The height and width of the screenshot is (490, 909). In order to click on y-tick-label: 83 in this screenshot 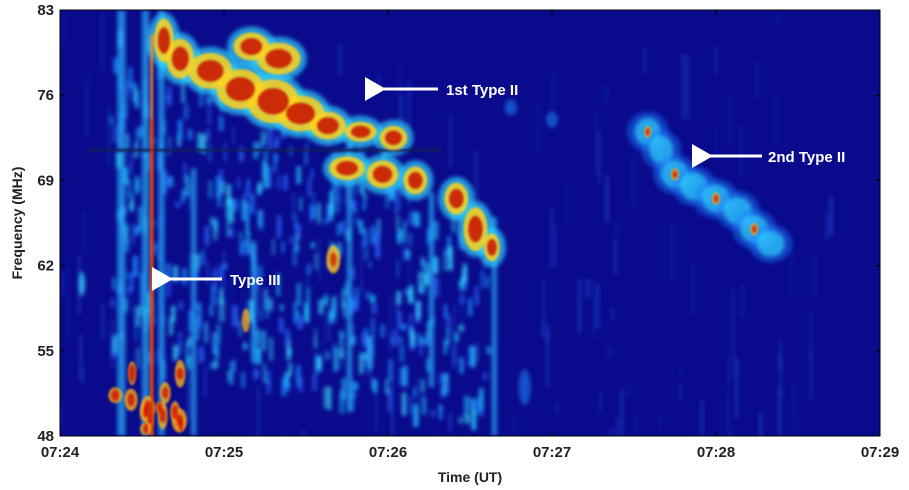, I will do `click(45, 10)`.